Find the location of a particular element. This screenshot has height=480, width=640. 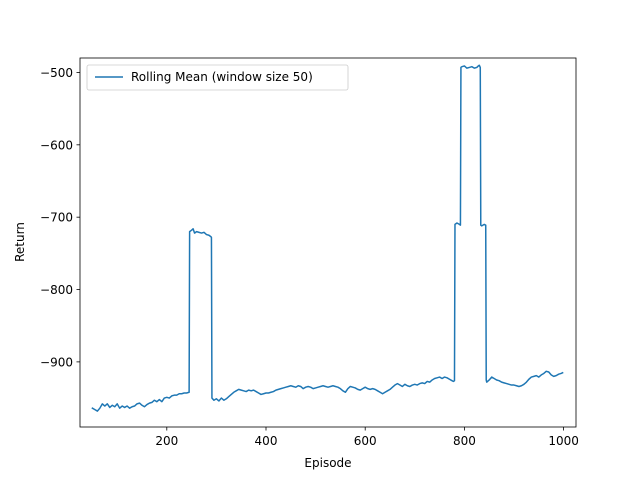

x-tick-label: 400 is located at coordinates (266, 441).